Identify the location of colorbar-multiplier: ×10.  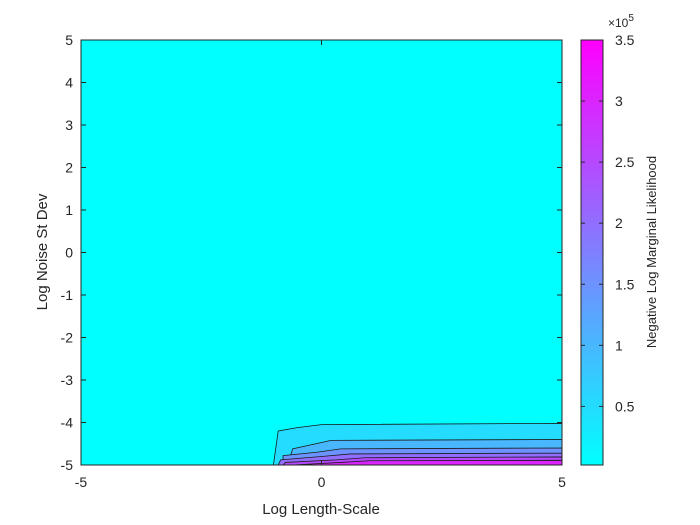
(618, 23).